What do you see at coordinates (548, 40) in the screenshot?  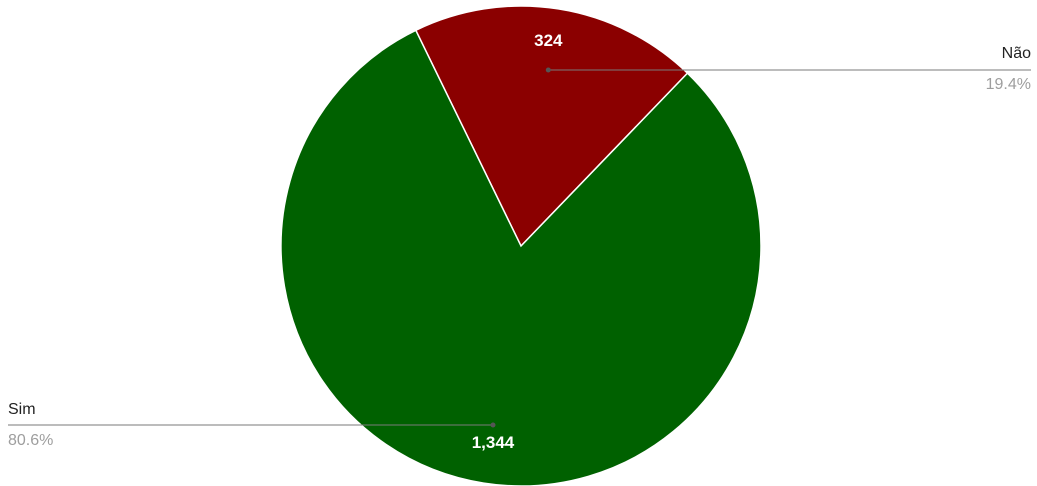 I see `slice-value-label: 324` at bounding box center [548, 40].